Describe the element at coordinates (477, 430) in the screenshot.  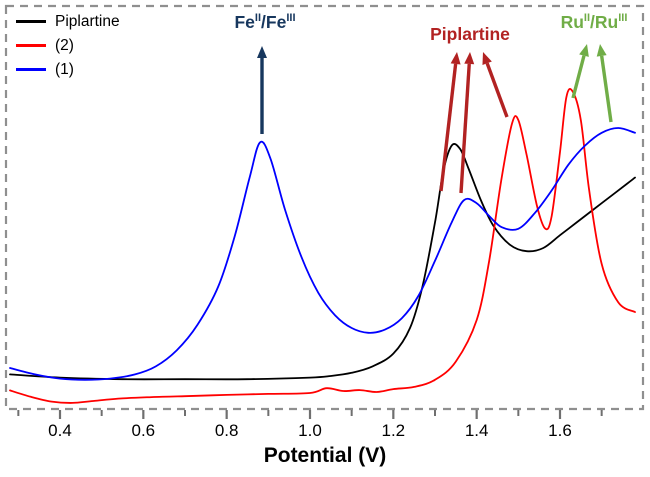
I see `x-tick-label: 1.4` at that location.